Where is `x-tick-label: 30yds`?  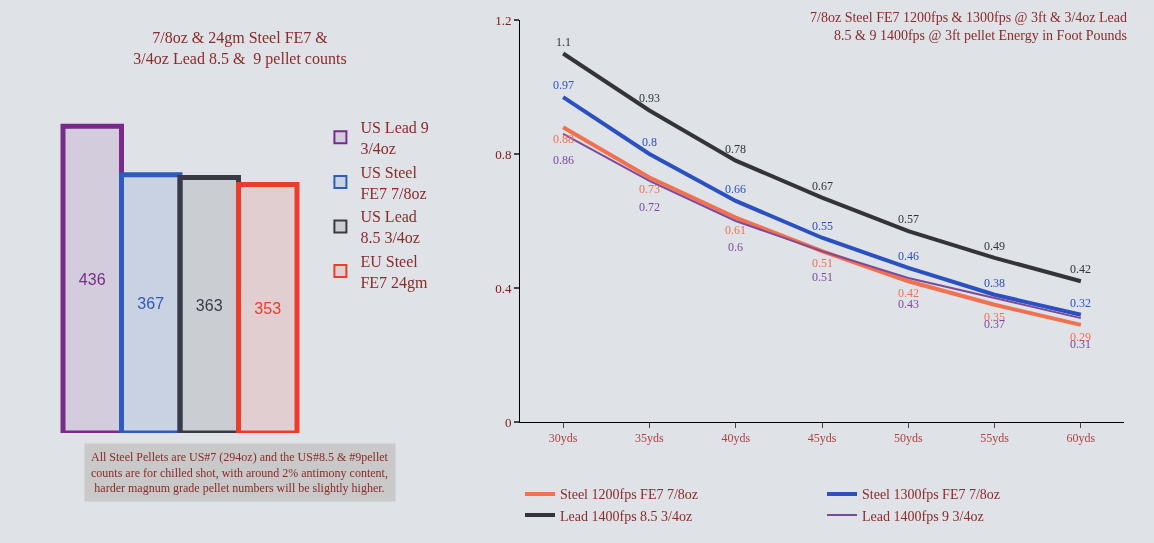
x-tick-label: 30yds is located at coordinates (563, 438).